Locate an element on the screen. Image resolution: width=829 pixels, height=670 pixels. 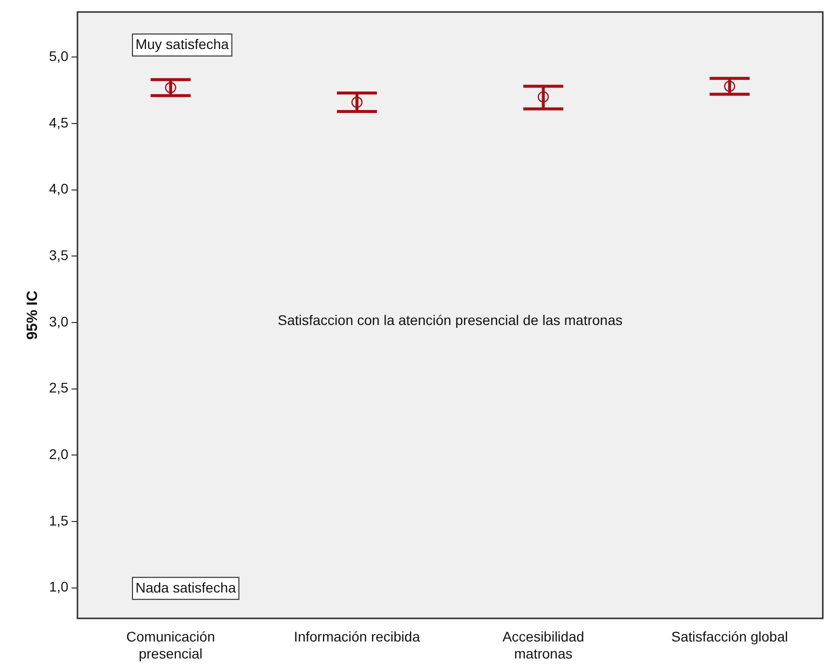
y-axis-title: 95% IC is located at coordinates (33, 315).